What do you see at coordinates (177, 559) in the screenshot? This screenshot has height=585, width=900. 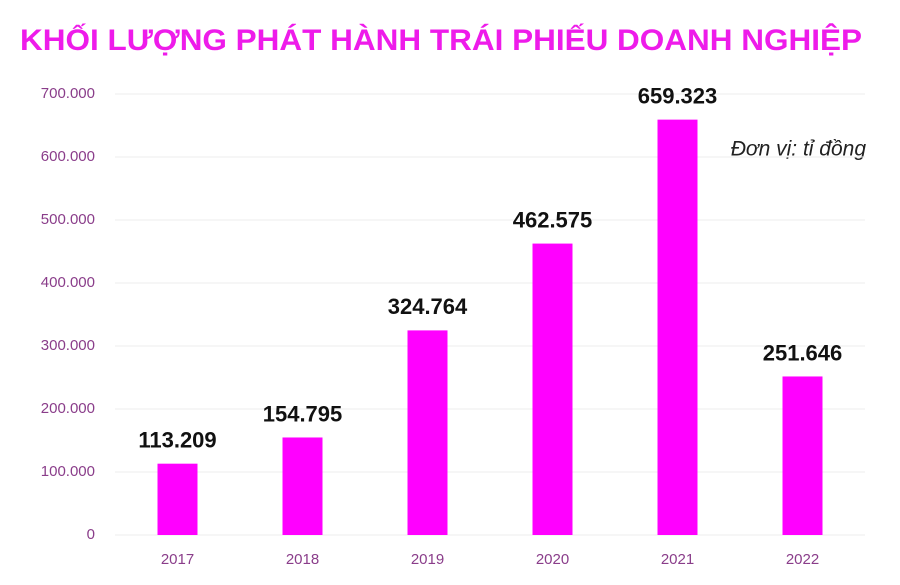 I see `x-tick-label: 2017` at bounding box center [177, 559].